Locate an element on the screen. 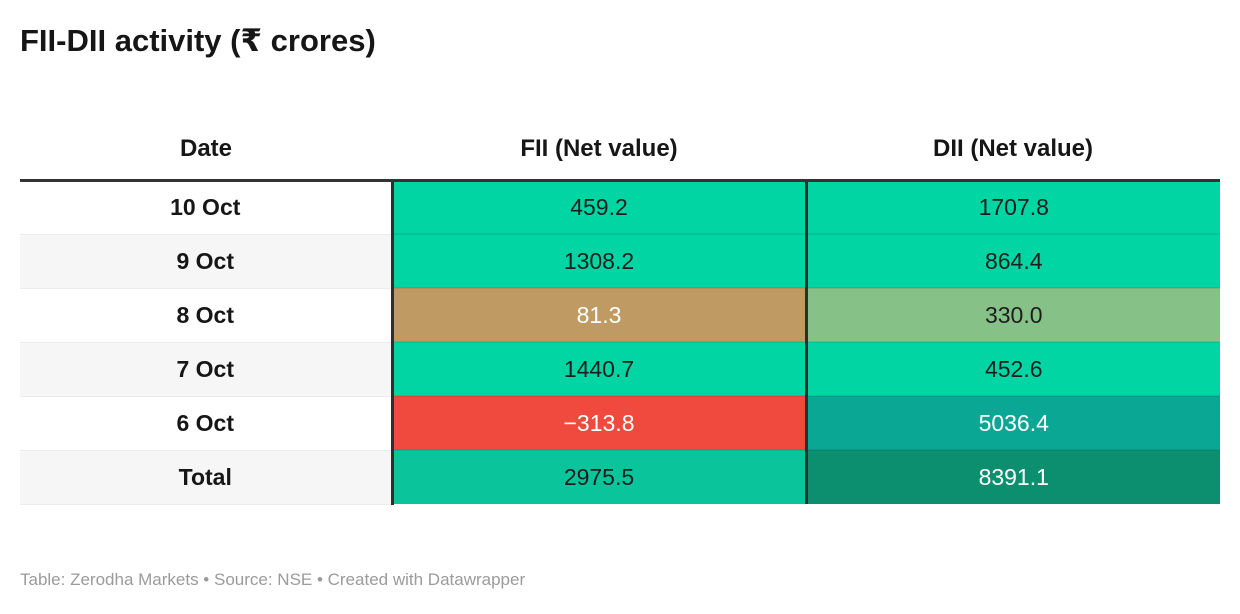 This screenshot has width=1240, height=614. column-header-fii: FII (Net value) is located at coordinates (599, 141).